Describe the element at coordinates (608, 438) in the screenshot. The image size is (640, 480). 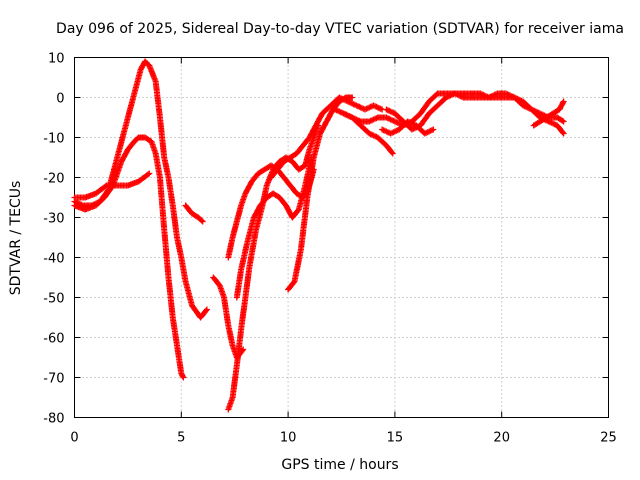
I see `x-tick-label: 25` at that location.